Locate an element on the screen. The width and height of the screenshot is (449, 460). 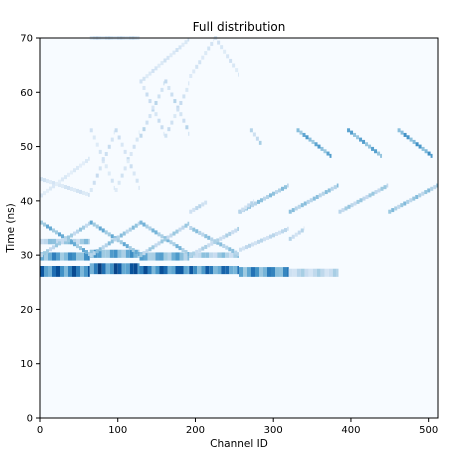
x-tick-label: 400 is located at coordinates (350, 430).